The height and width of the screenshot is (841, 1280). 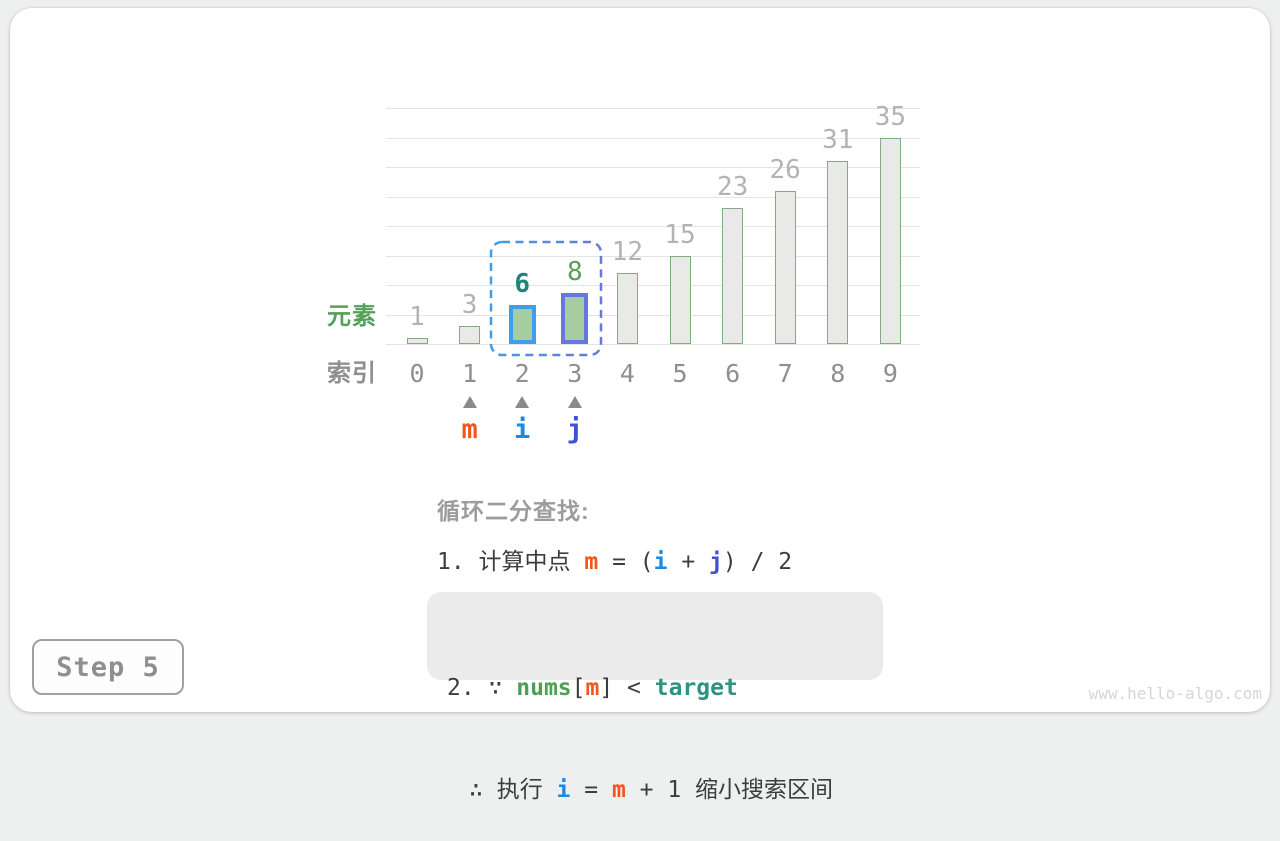 What do you see at coordinates (469, 402) in the screenshot?
I see `caret-up-icon-m` at bounding box center [469, 402].